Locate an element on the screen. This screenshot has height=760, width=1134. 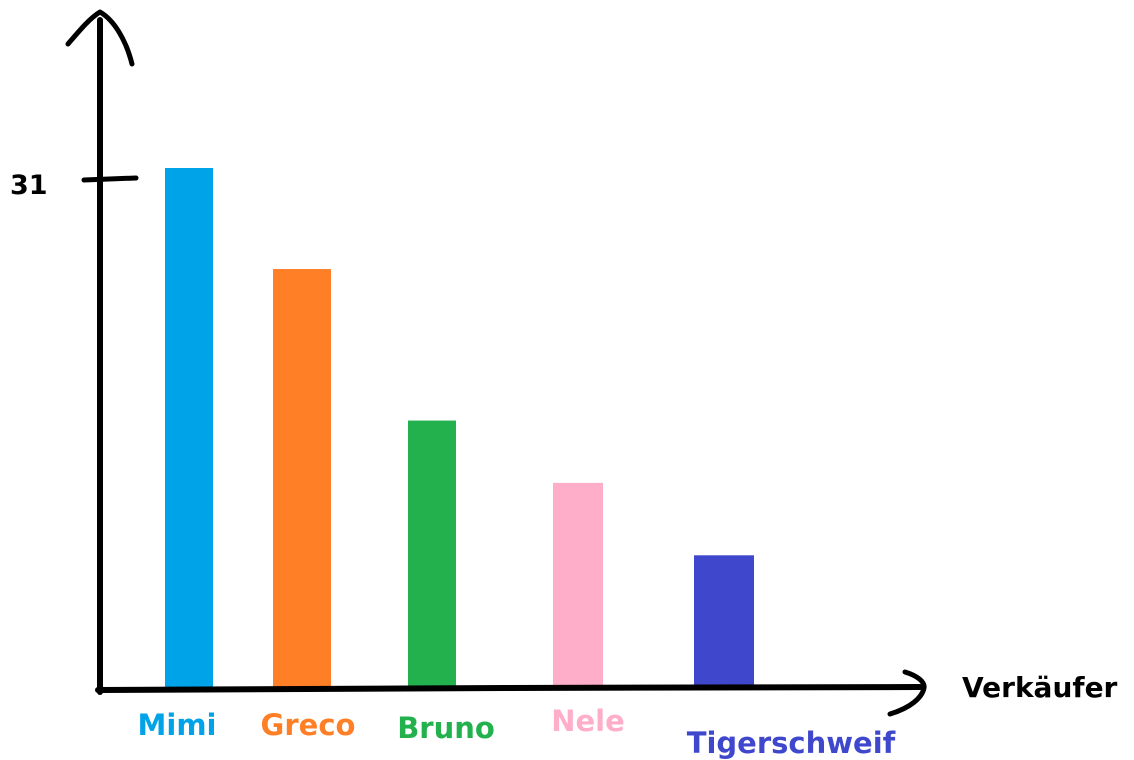
category-label-mimi: Mimi is located at coordinates (177, 725).